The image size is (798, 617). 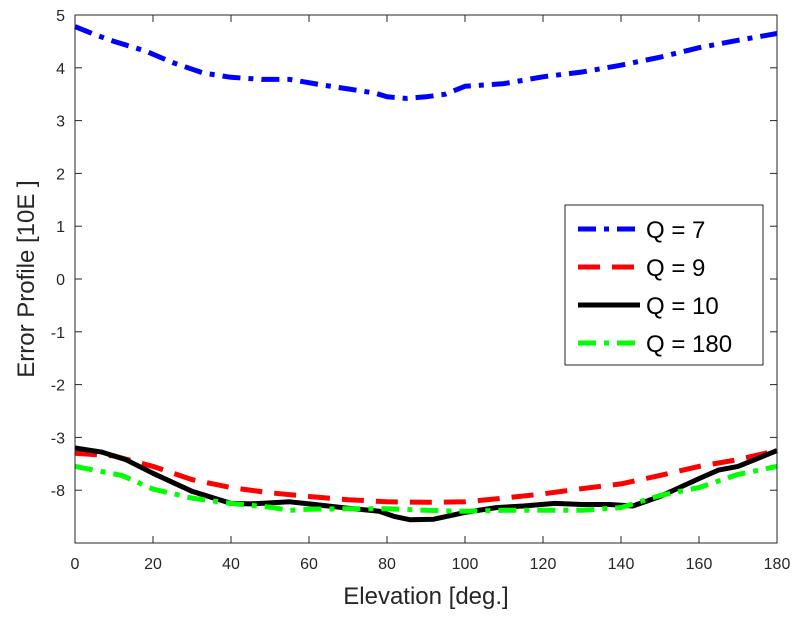 What do you see at coordinates (425, 596) in the screenshot?
I see `x-axis-label: Elevation [deg.]` at bounding box center [425, 596].